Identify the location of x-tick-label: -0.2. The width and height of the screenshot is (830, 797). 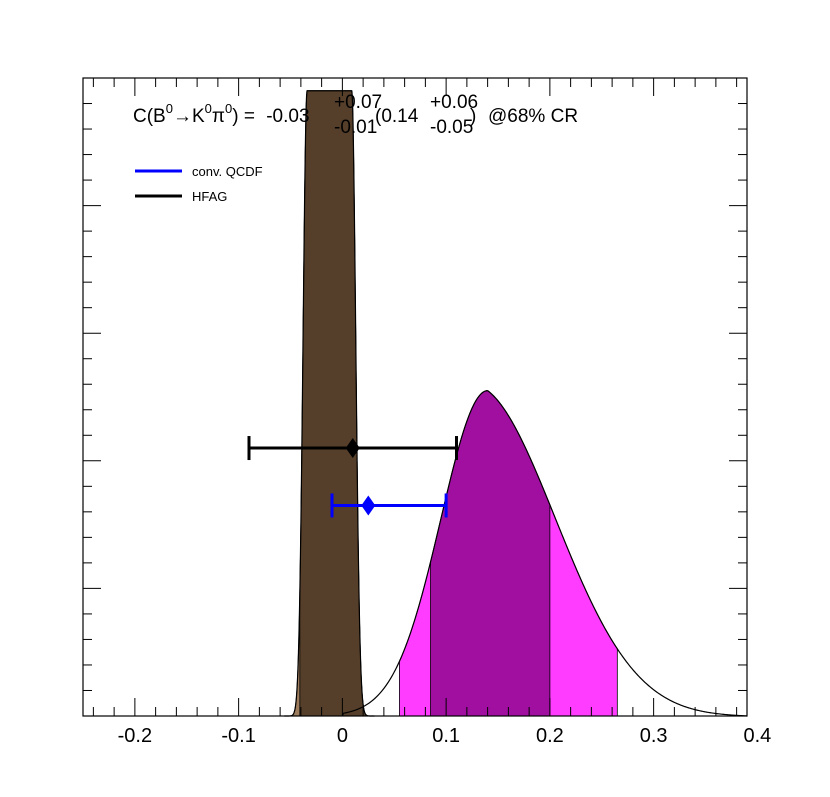
(135, 736).